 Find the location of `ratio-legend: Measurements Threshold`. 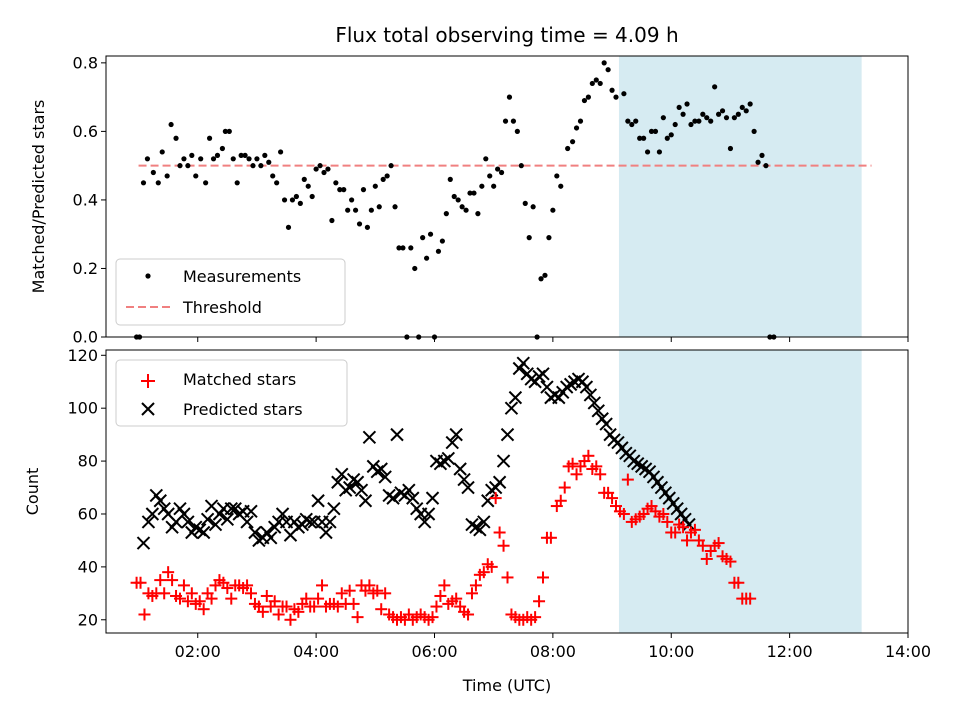

ratio-legend: Measurements Threshold is located at coordinates (230, 292).